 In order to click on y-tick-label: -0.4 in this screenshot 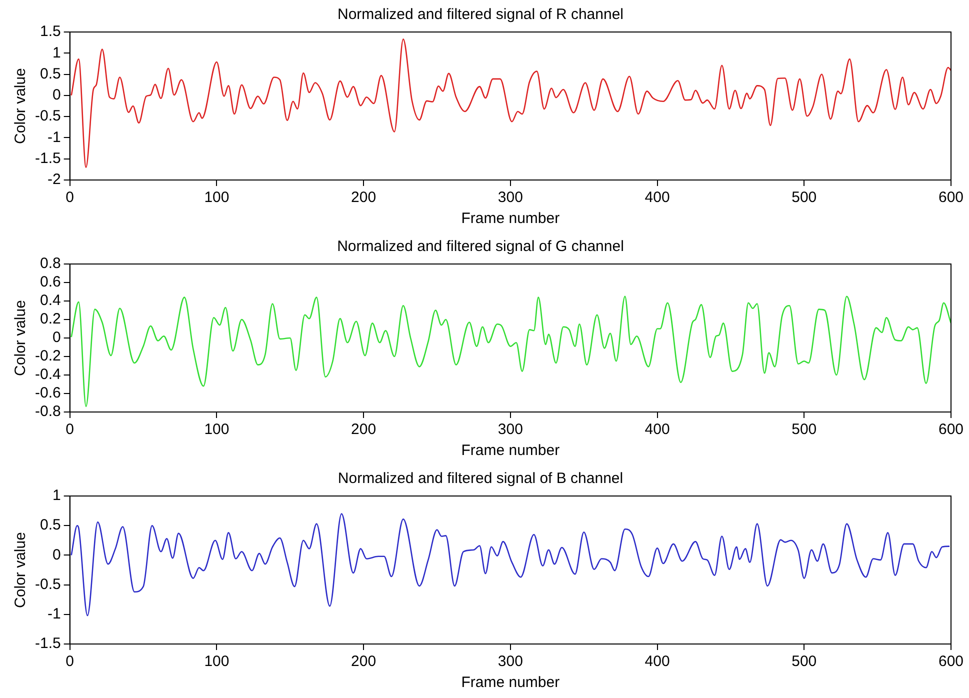, I will do `click(47, 375)`.